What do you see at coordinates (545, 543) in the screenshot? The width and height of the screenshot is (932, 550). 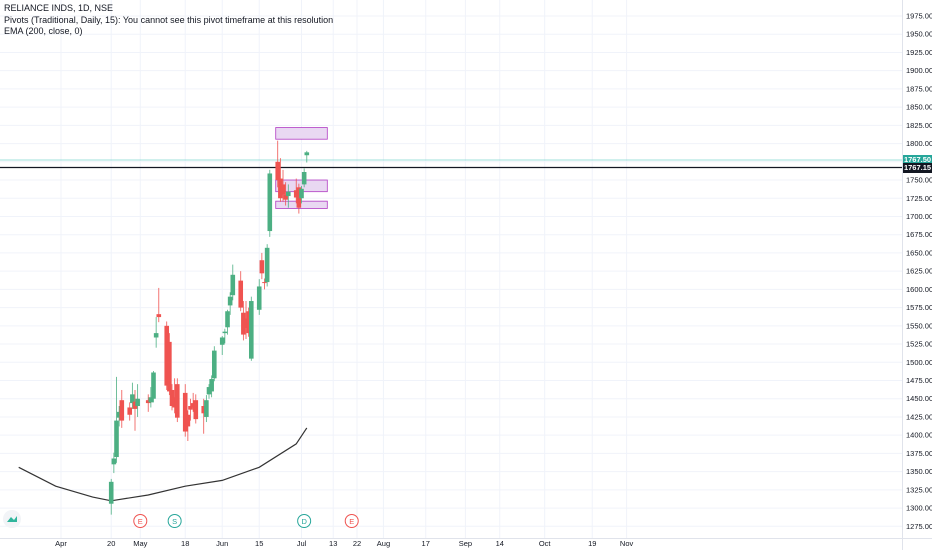 I see `x-tick-label: Oct` at bounding box center [545, 543].